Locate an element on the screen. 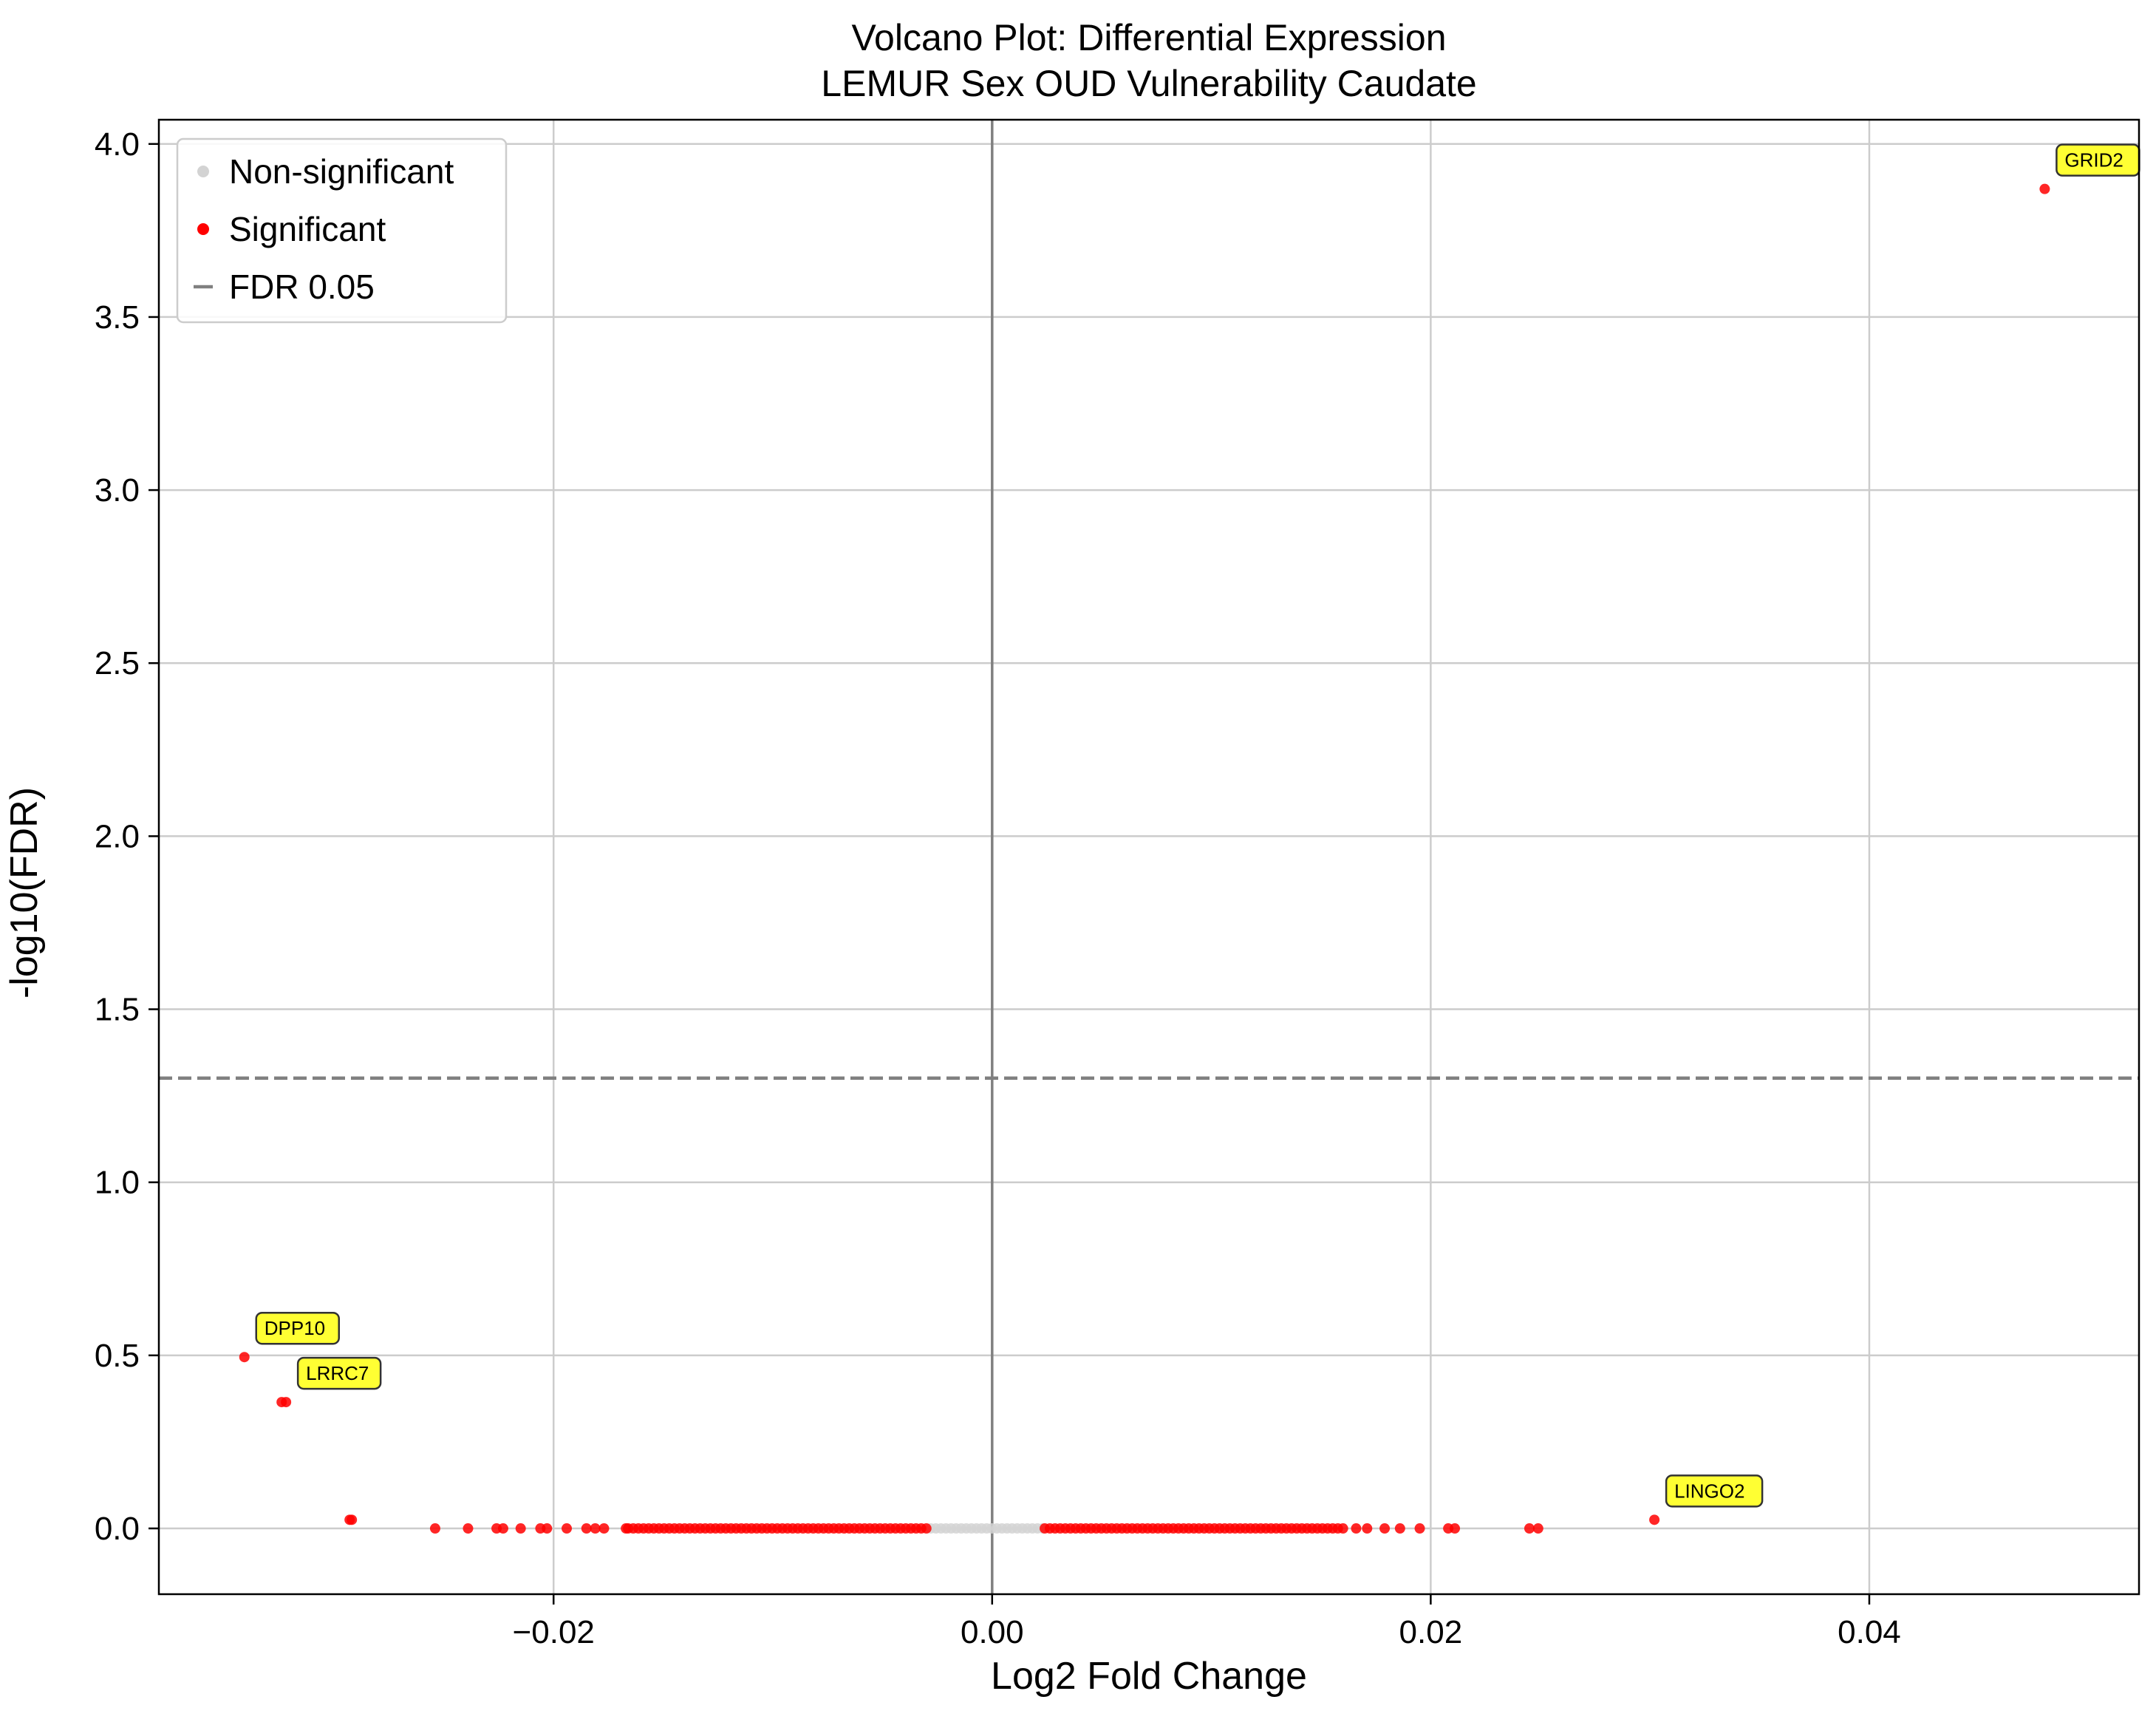 This screenshot has width=2156, height=1725. y-tick-label: 2.0 is located at coordinates (117, 836).